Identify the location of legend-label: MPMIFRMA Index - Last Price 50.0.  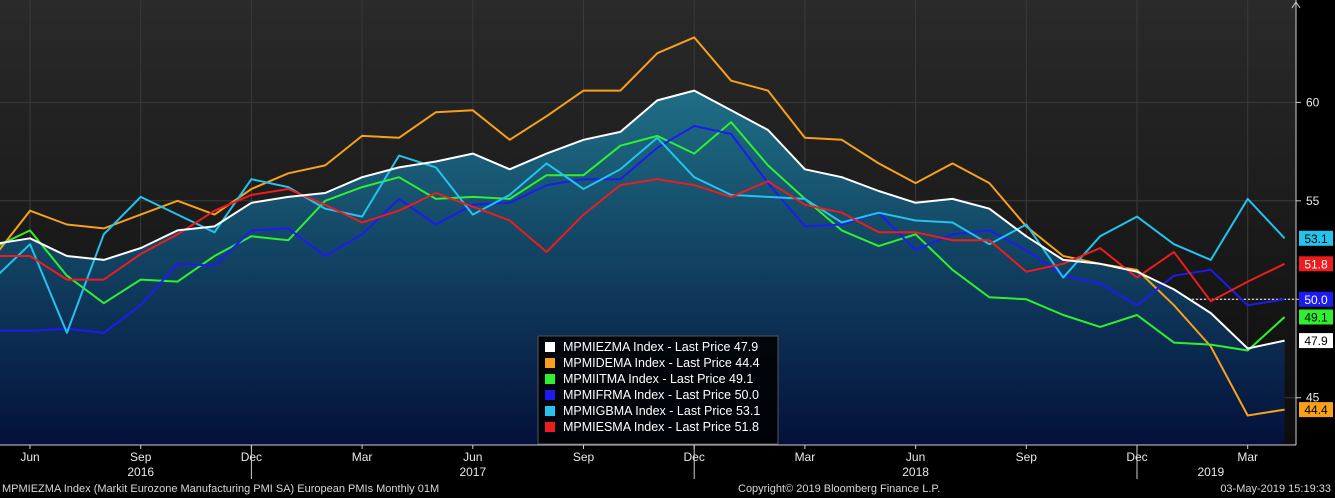
(661, 395).